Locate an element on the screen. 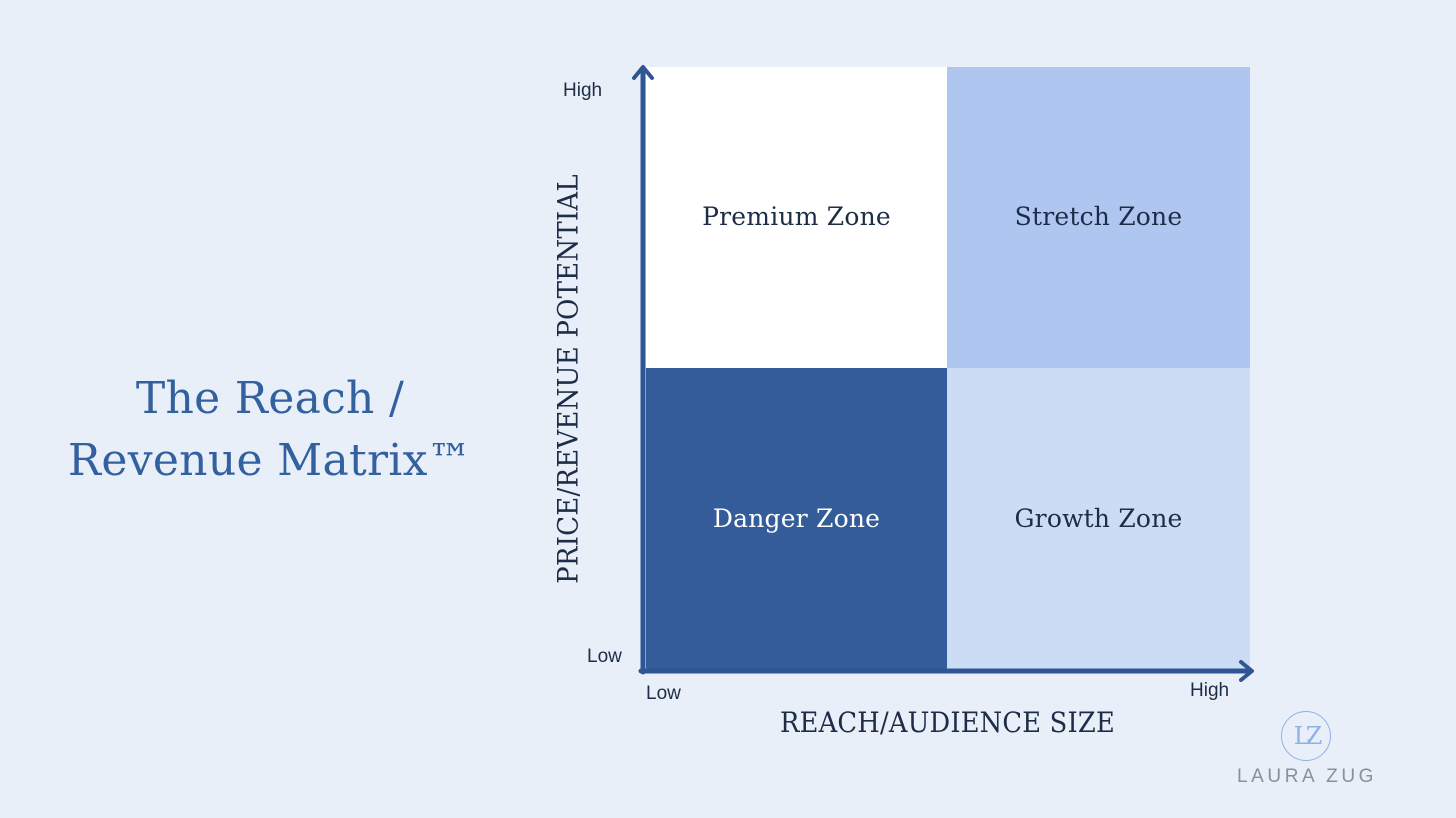  logo-wordmark: LAURA ZUG is located at coordinates (1307, 776).